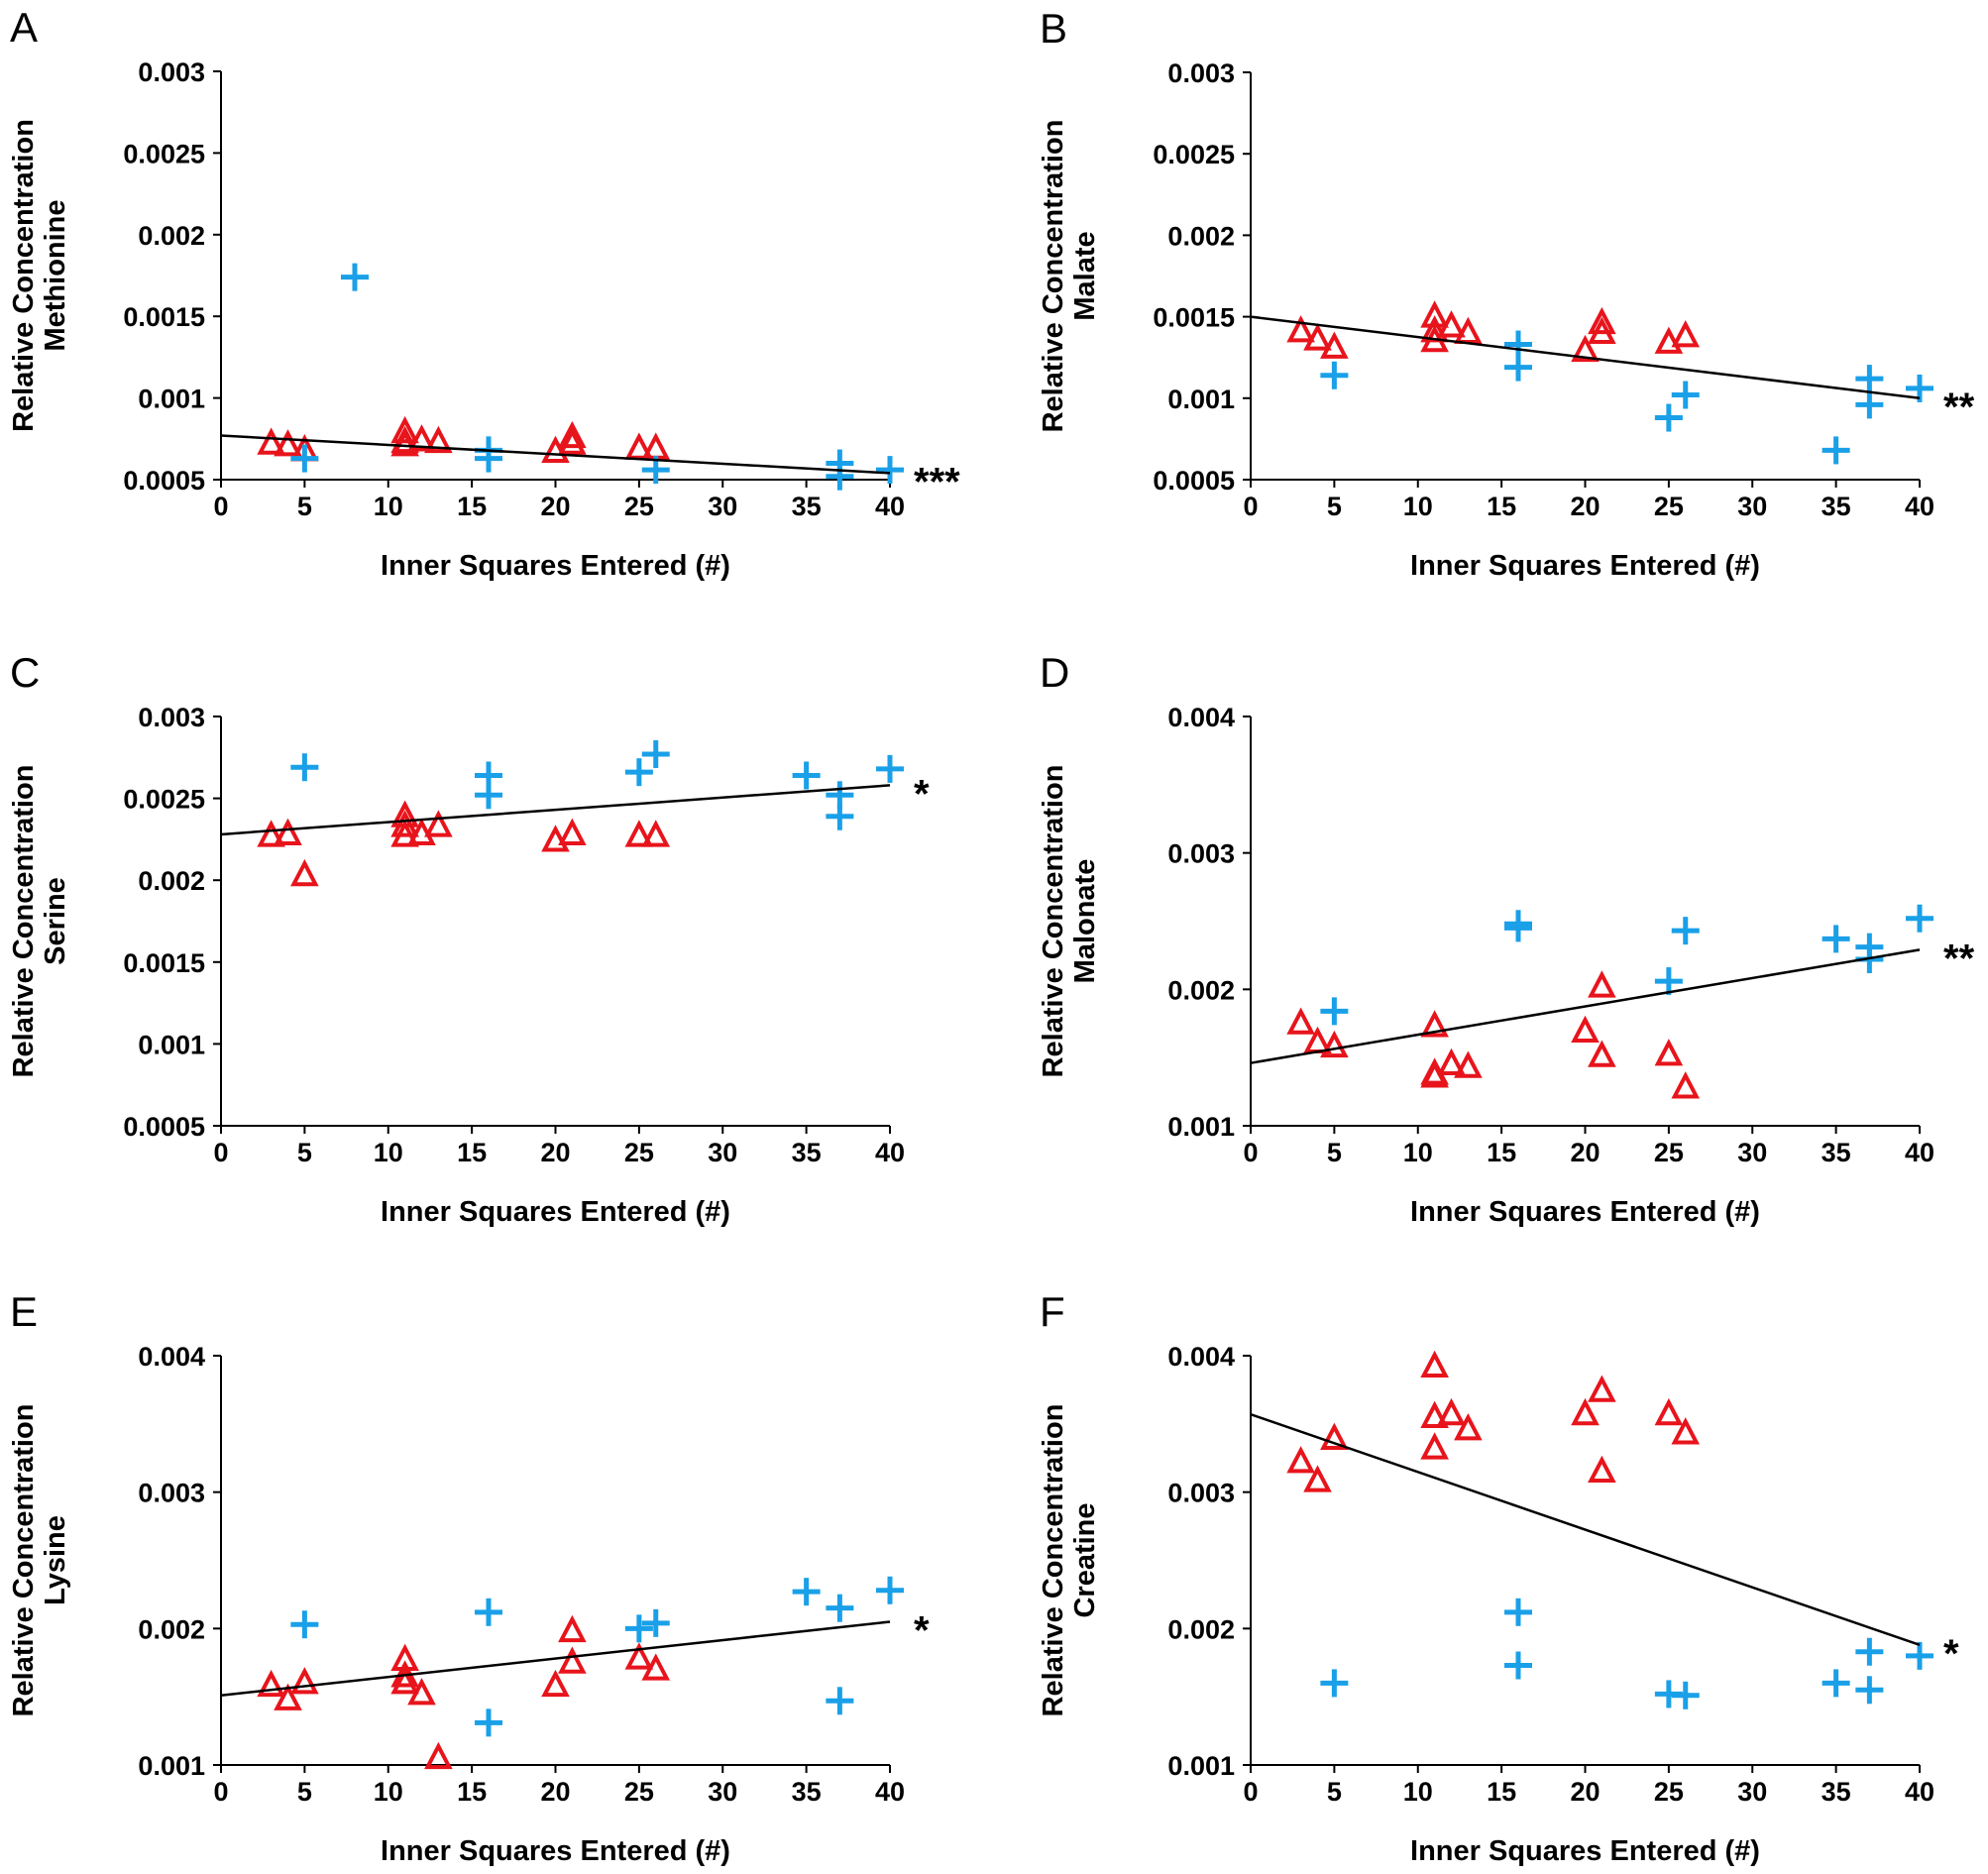 The image size is (1988, 1874). Describe the element at coordinates (25, 672) in the screenshot. I see `panel-letter: C` at that location.